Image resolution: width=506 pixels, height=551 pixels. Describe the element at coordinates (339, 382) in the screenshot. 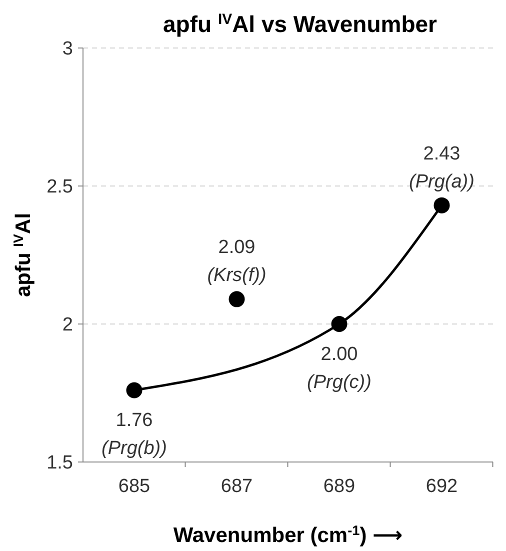

I see `annotation: (Prg(c))` at that location.